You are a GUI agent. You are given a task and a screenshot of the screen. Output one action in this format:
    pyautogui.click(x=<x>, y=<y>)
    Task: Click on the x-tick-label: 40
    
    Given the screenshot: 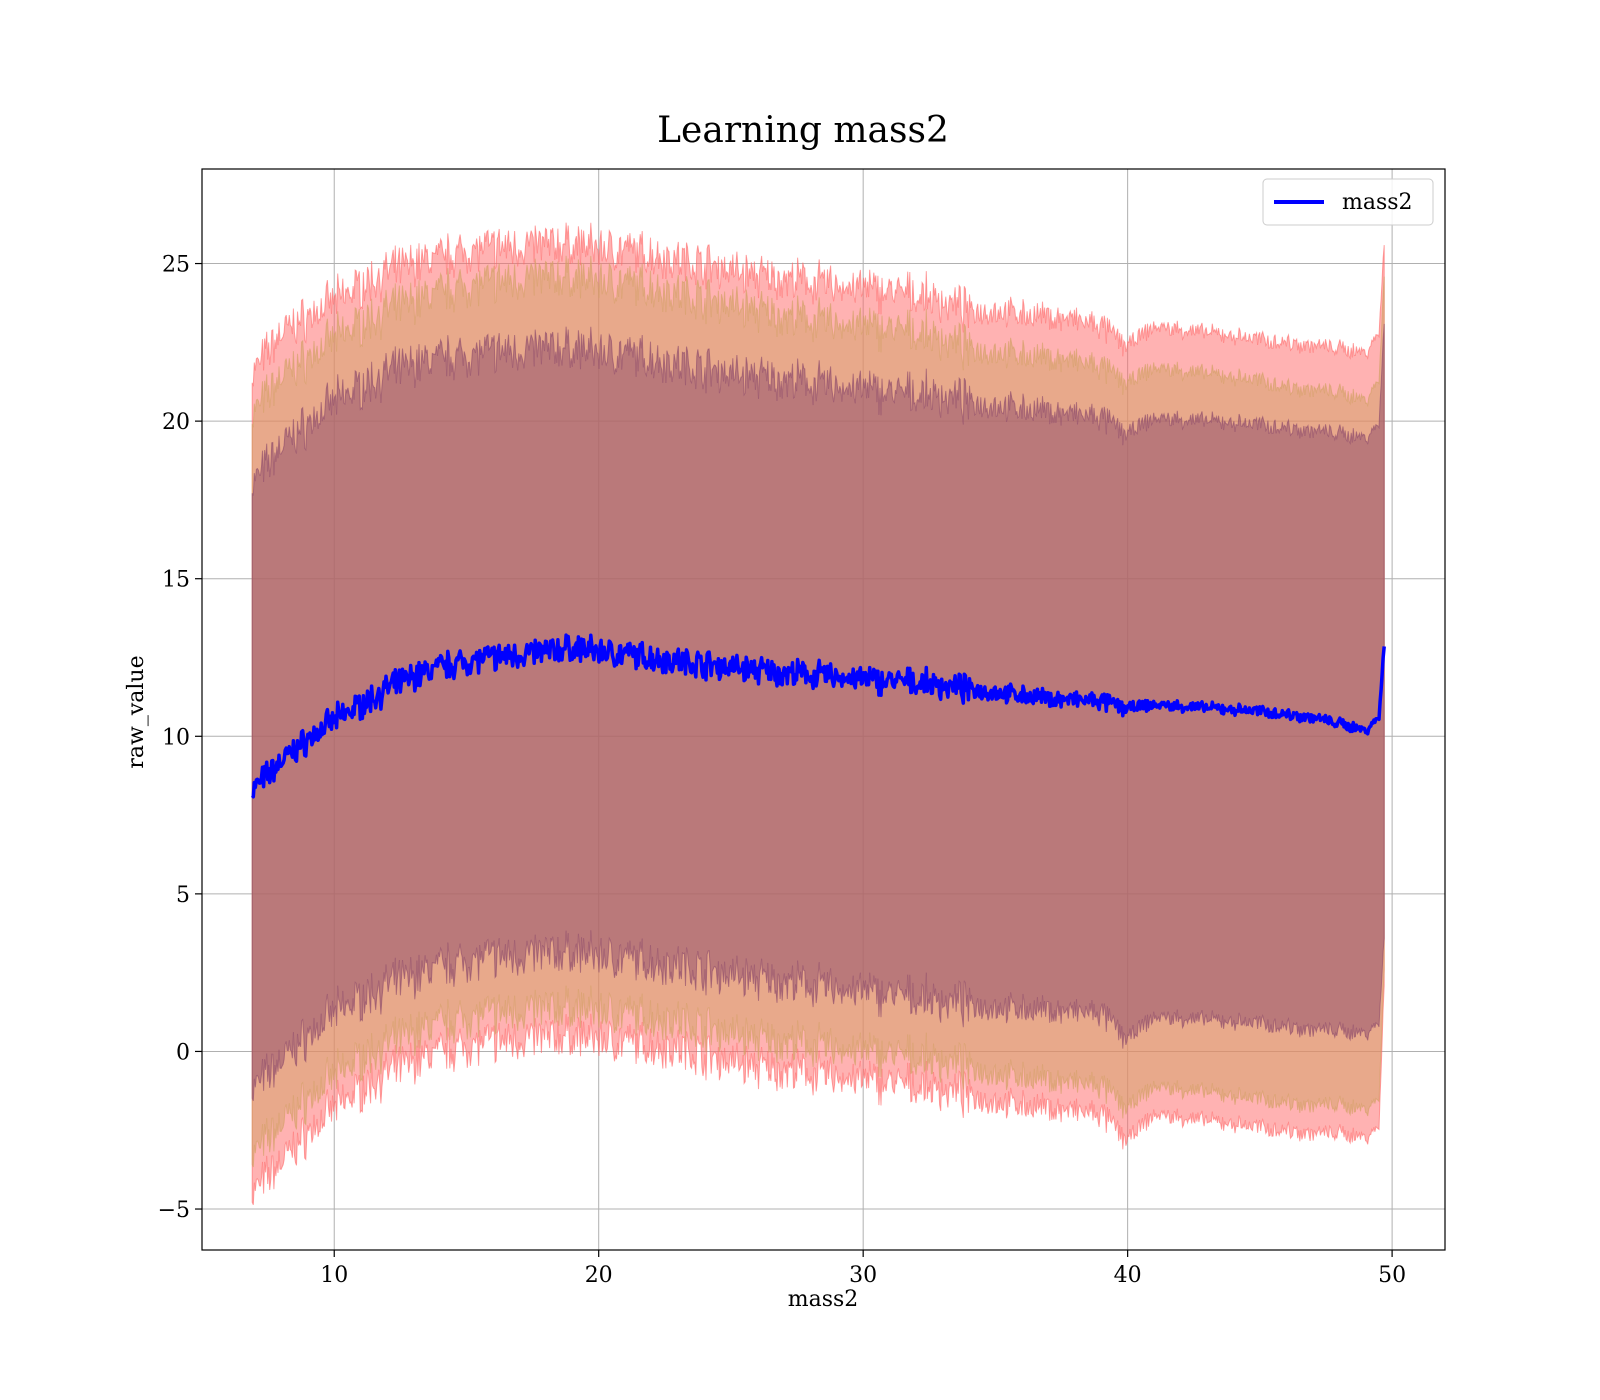 What is the action you would take?
    pyautogui.click(x=1128, y=1275)
    